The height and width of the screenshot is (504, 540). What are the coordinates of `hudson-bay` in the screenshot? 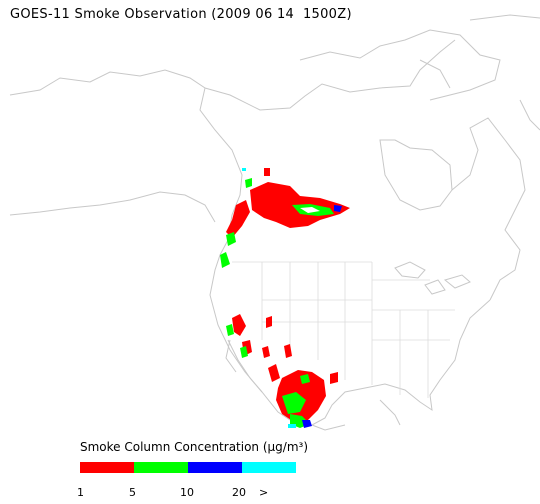 It's located at (416, 175).